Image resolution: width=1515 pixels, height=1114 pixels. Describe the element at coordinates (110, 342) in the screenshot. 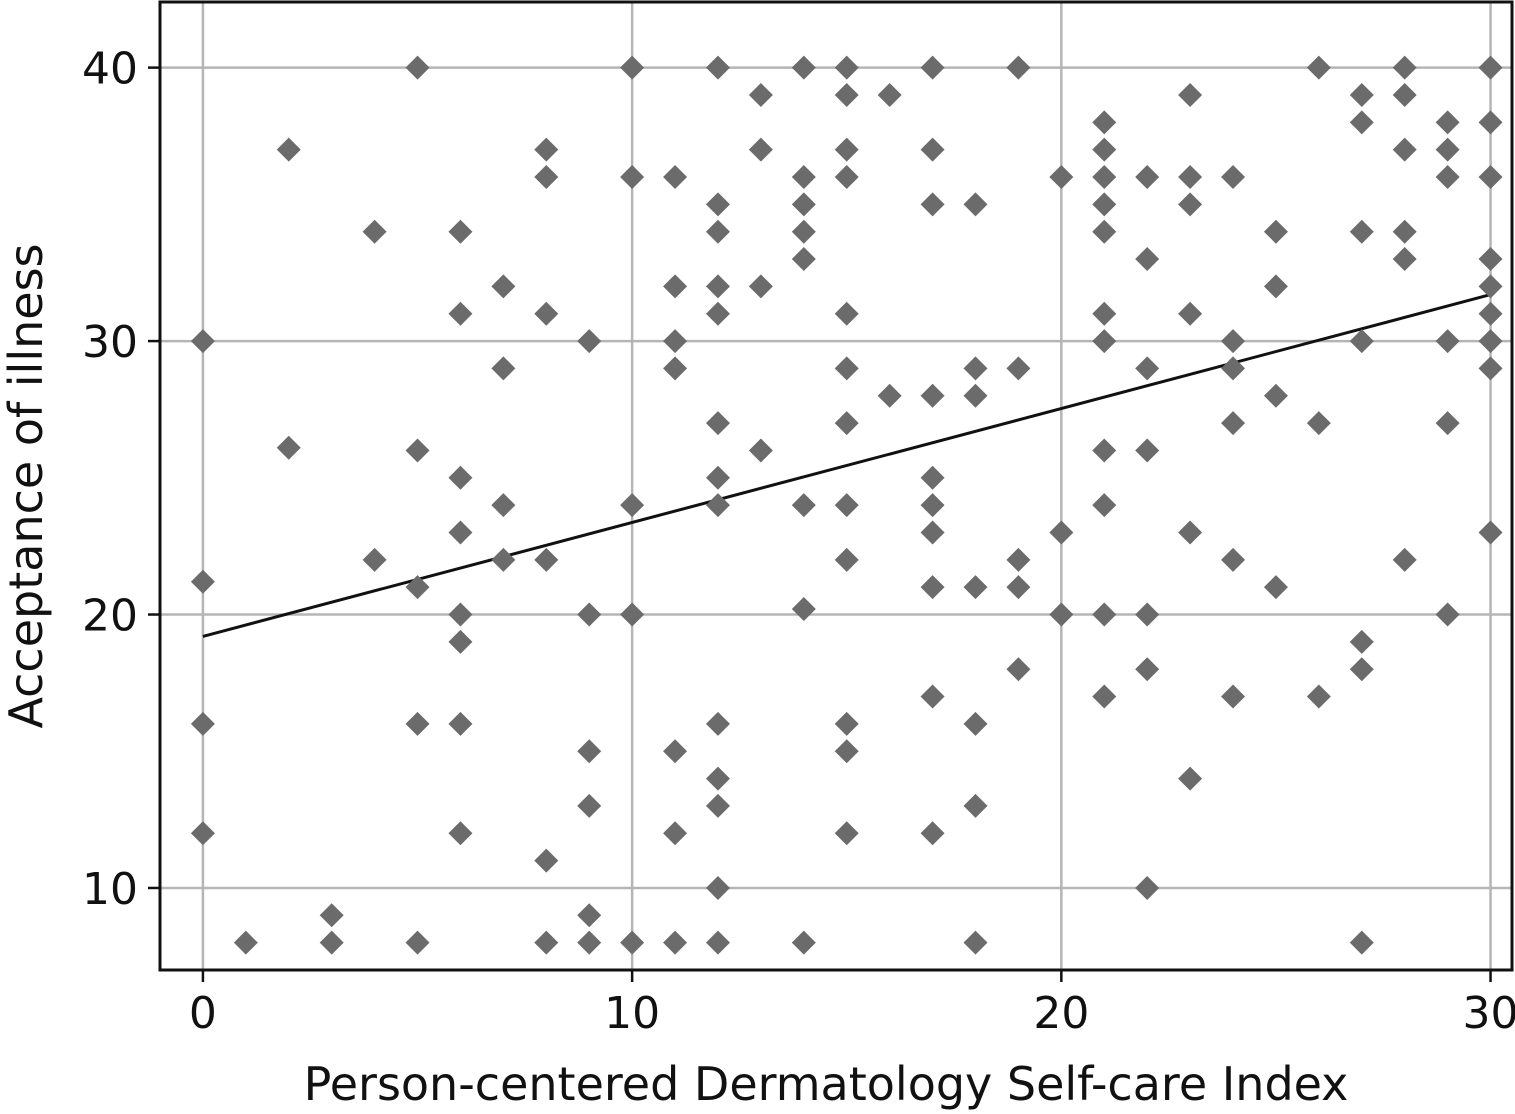

I see `y-tick-label: 30` at that location.